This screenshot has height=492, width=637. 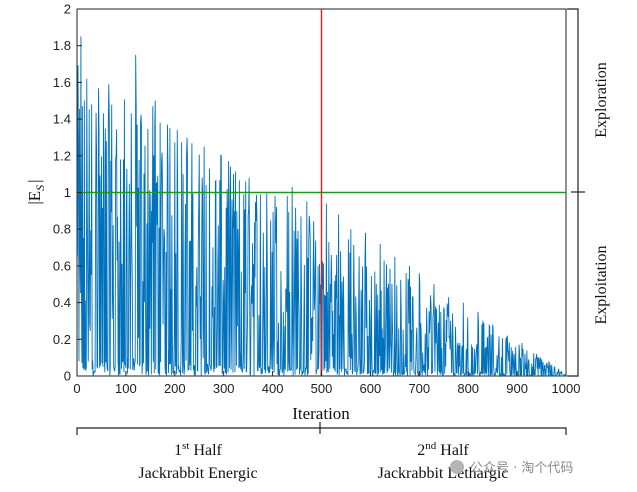 What do you see at coordinates (443, 473) in the screenshot?
I see `second-half-desc: Jackrabbit Lethargic` at bounding box center [443, 473].